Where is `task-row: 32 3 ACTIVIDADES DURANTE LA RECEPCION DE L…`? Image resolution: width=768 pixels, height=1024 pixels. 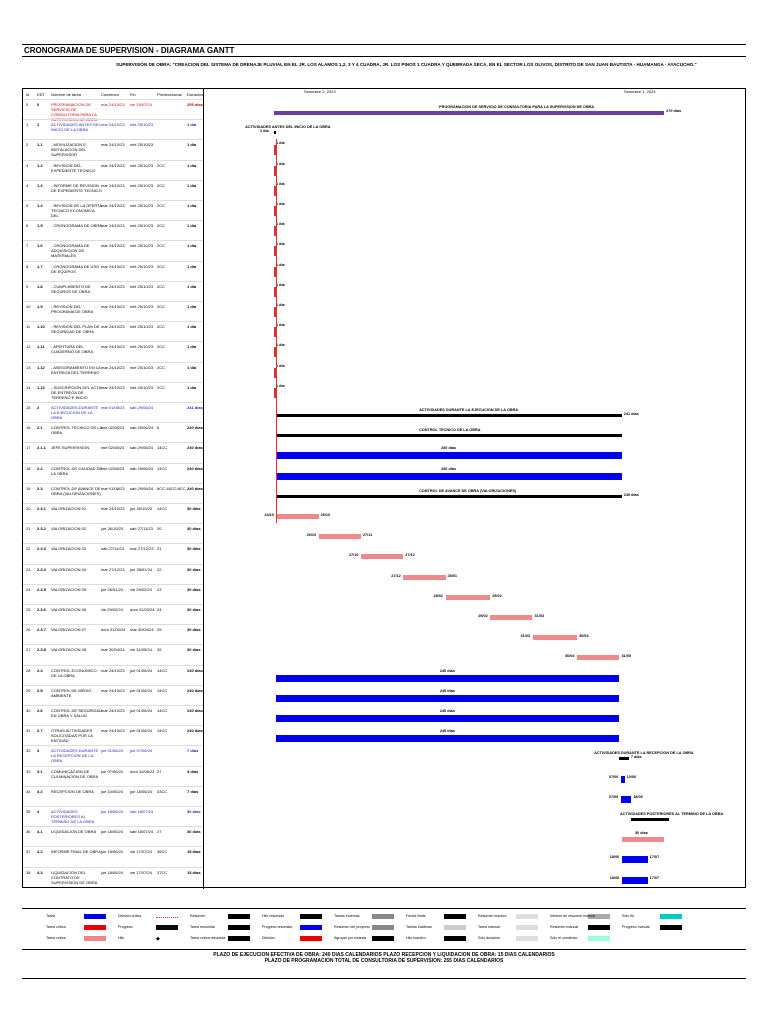 task-row: 32 3 ACTIVIDADES DURANTE LA RECEPCION DE L… is located at coordinates (113, 755).